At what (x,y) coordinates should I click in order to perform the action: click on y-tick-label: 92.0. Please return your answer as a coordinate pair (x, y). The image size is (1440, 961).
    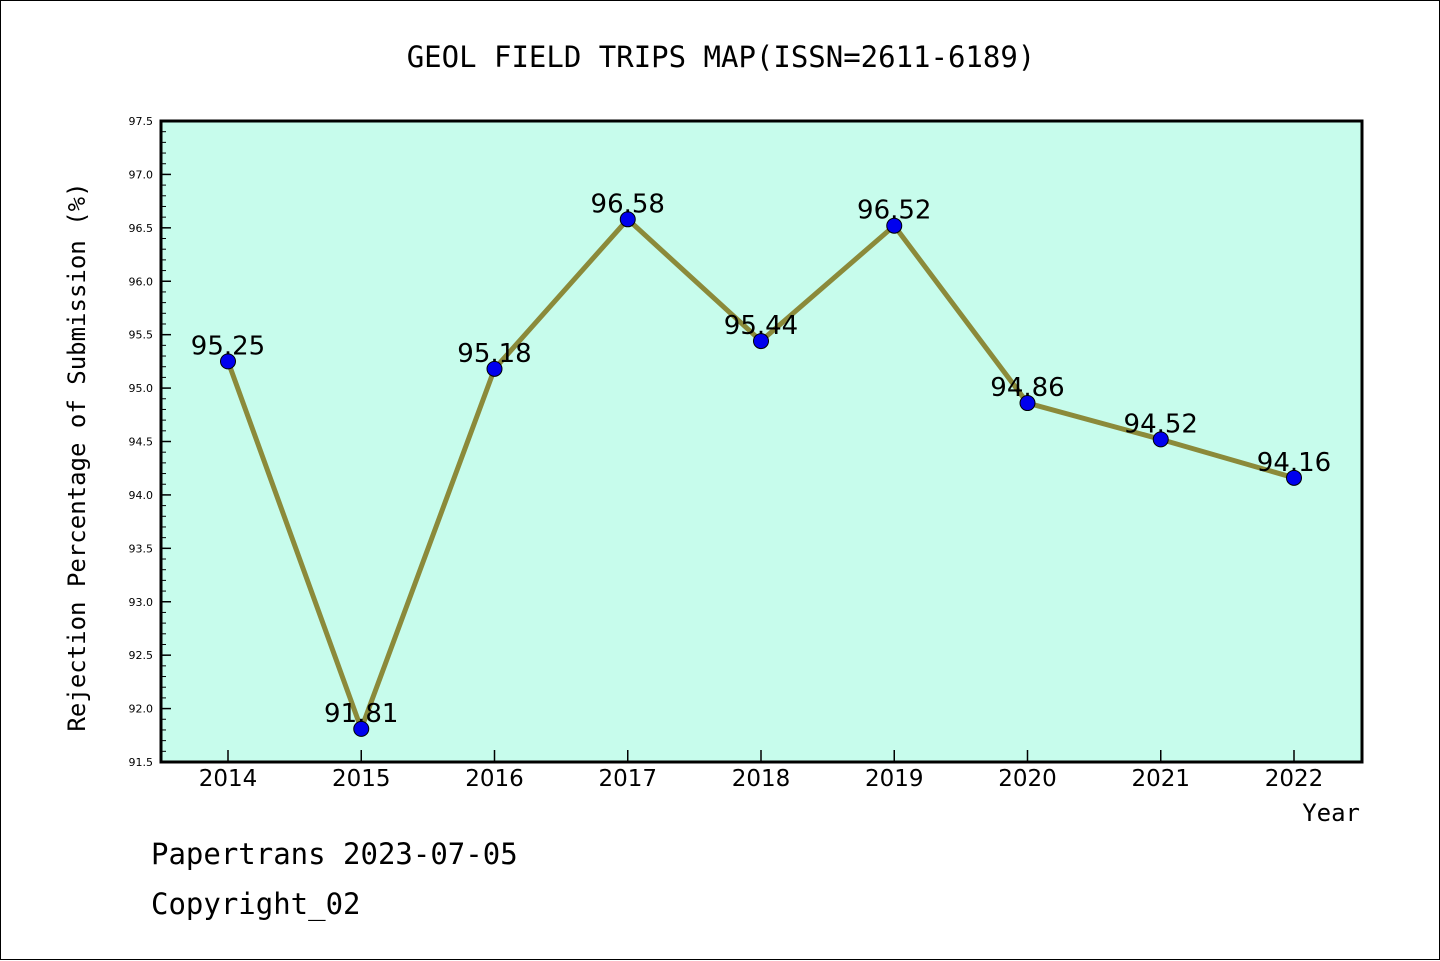
    Looking at the image, I should click on (141, 709).